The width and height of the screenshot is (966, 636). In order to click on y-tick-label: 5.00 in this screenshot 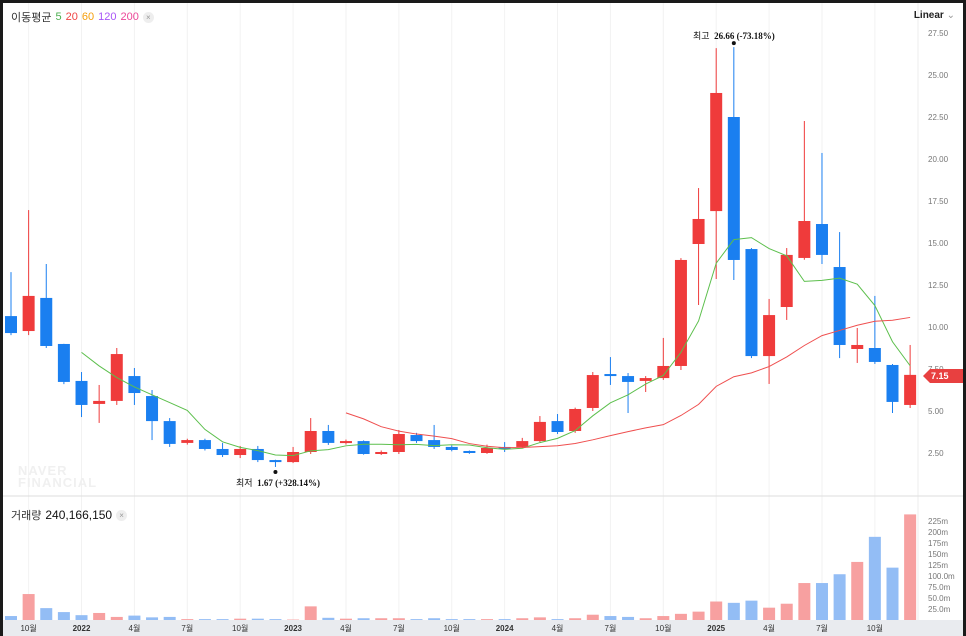, I will do `click(936, 411)`.